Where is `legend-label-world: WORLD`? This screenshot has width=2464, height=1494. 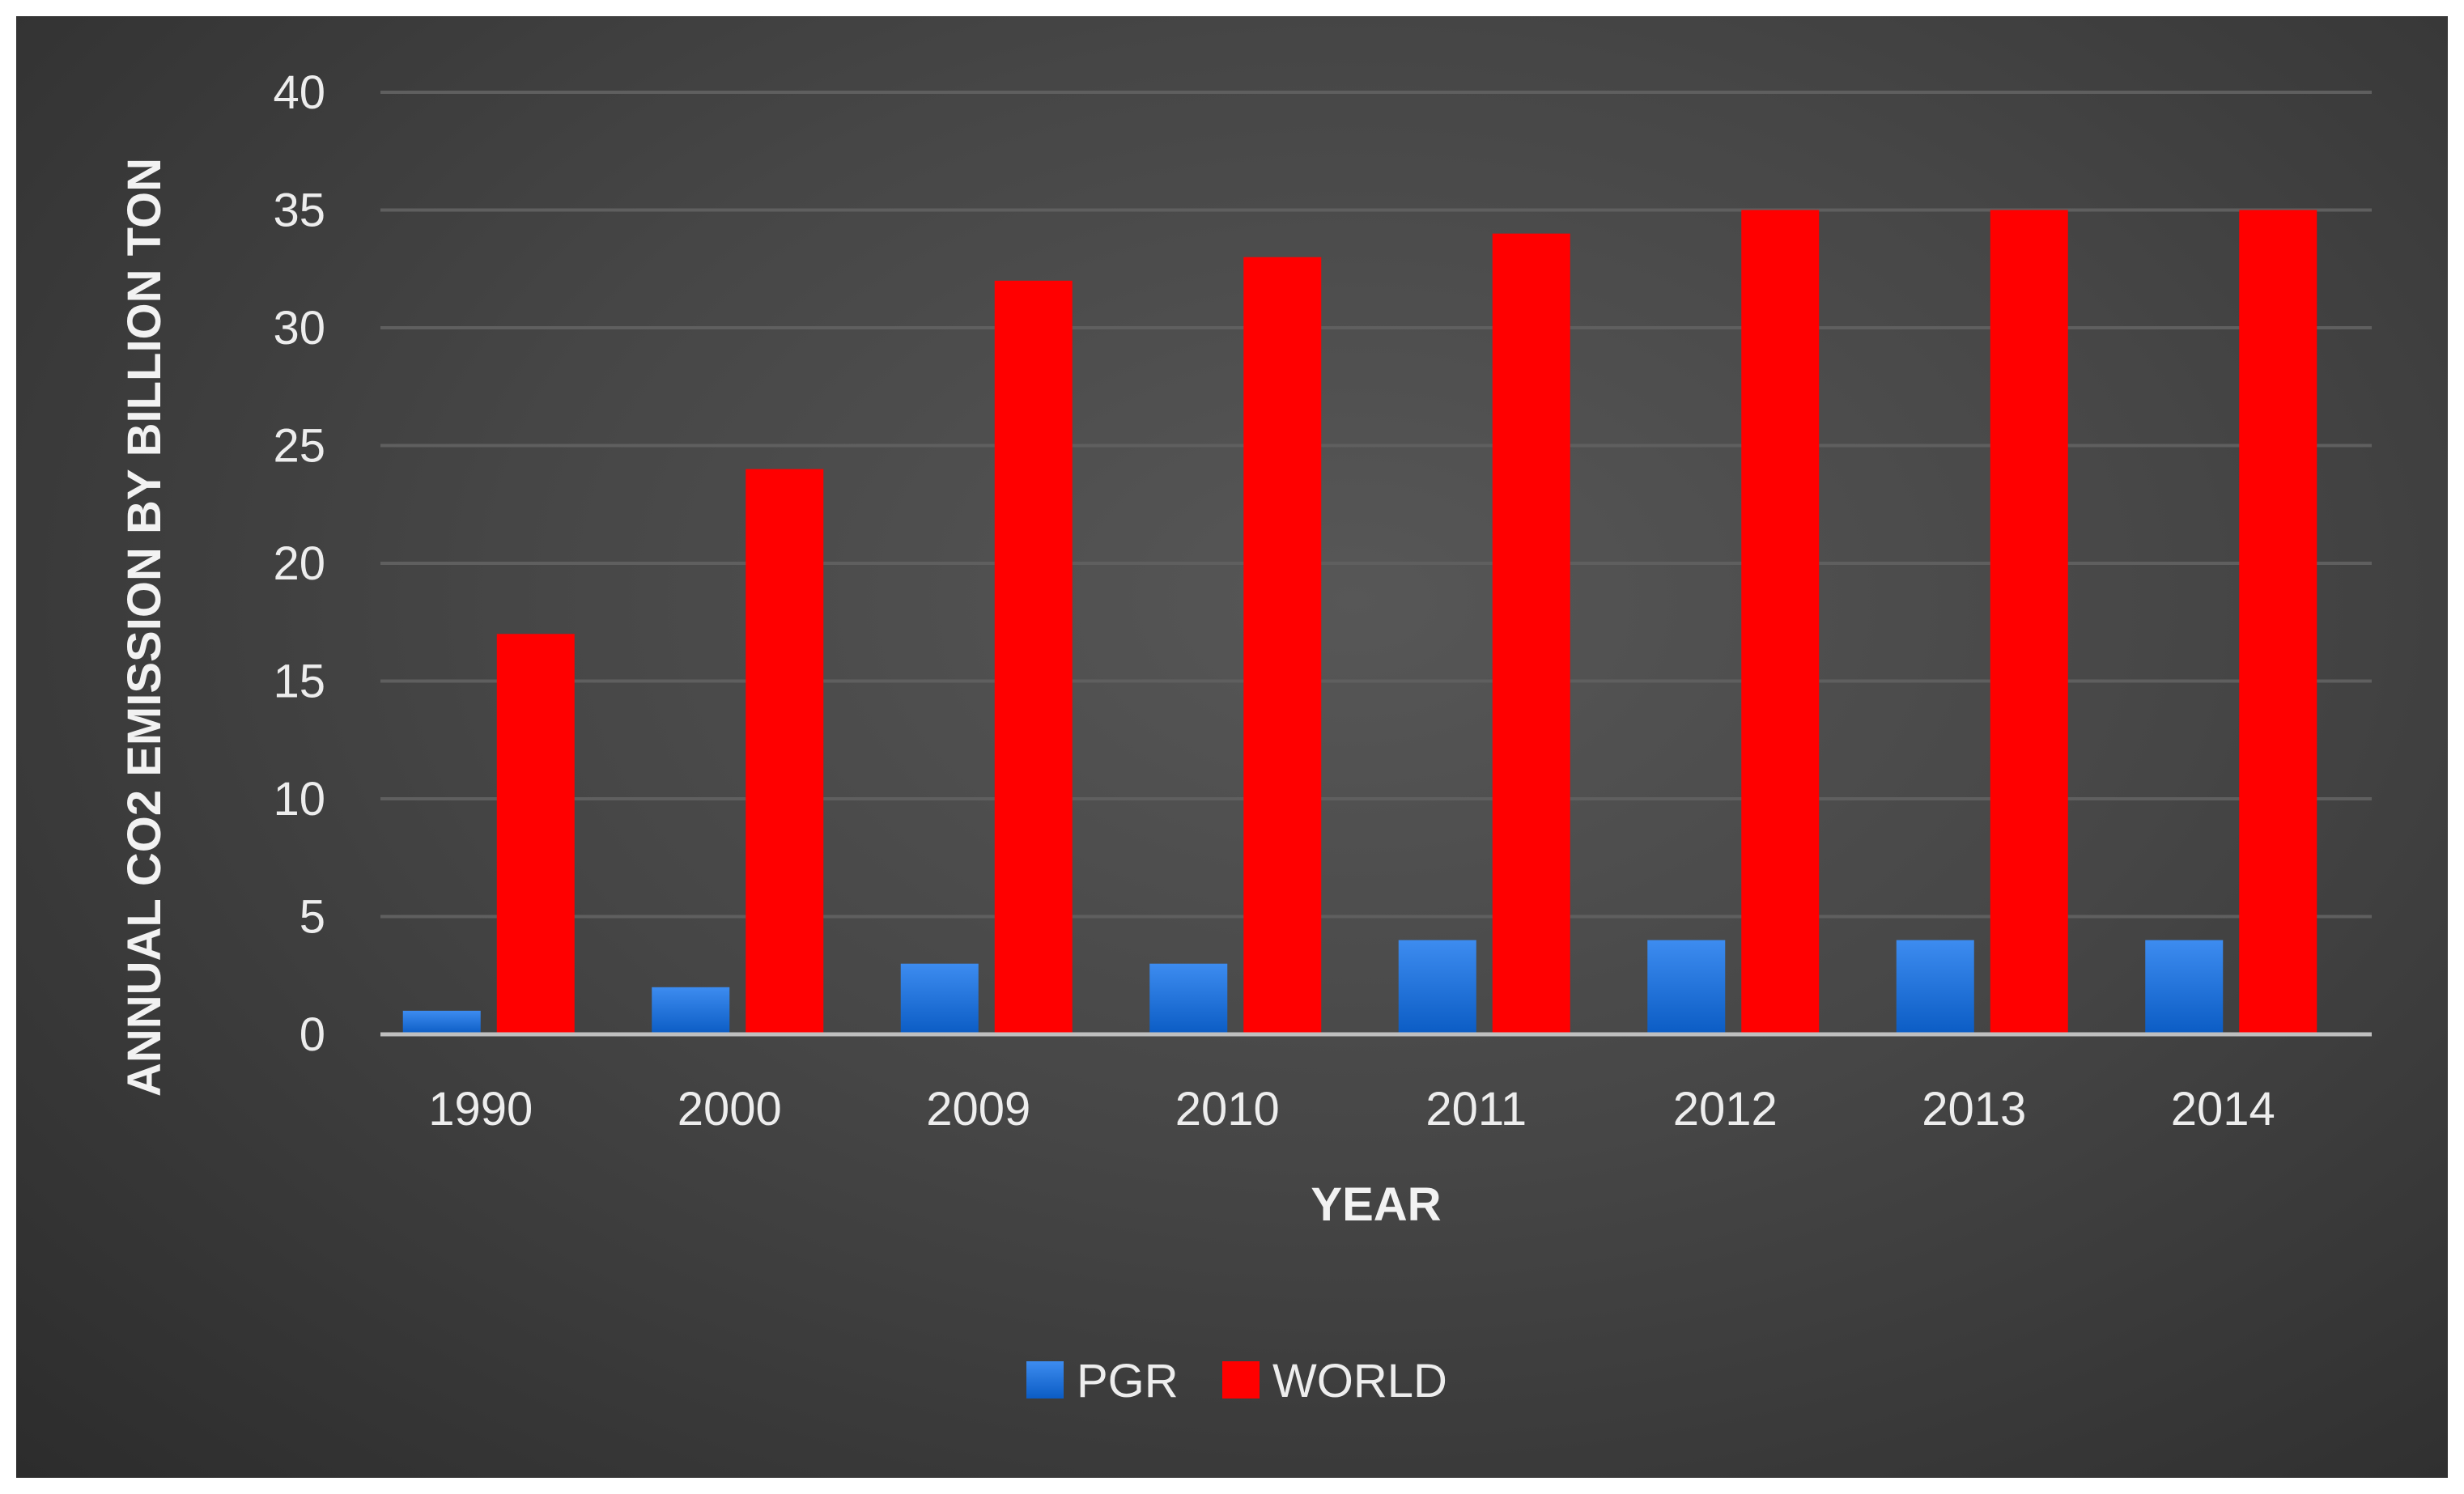 legend-label-world: WORLD is located at coordinates (1359, 1381).